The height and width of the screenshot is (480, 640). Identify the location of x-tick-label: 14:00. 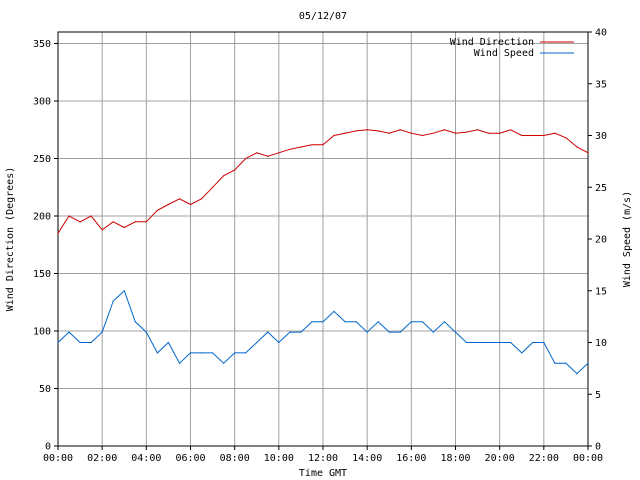
(367, 458).